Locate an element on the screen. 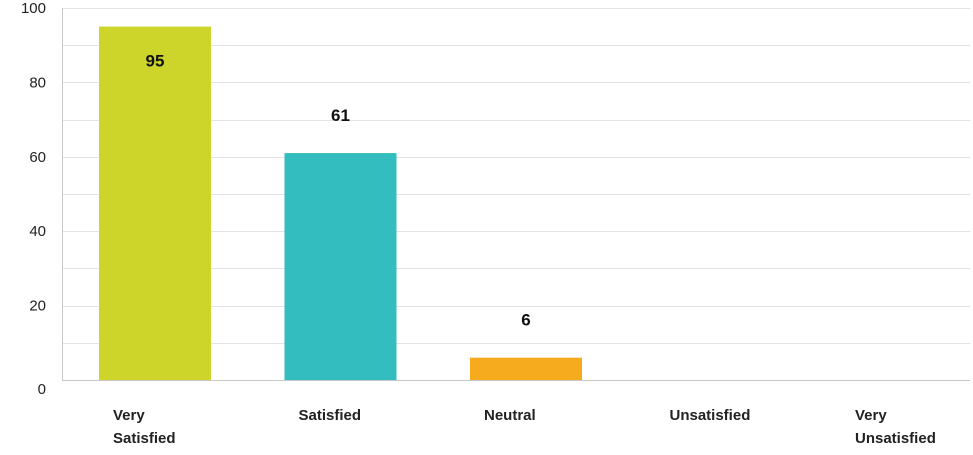 The image size is (973, 455). x-category-label-line: Neutral is located at coordinates (510, 415).